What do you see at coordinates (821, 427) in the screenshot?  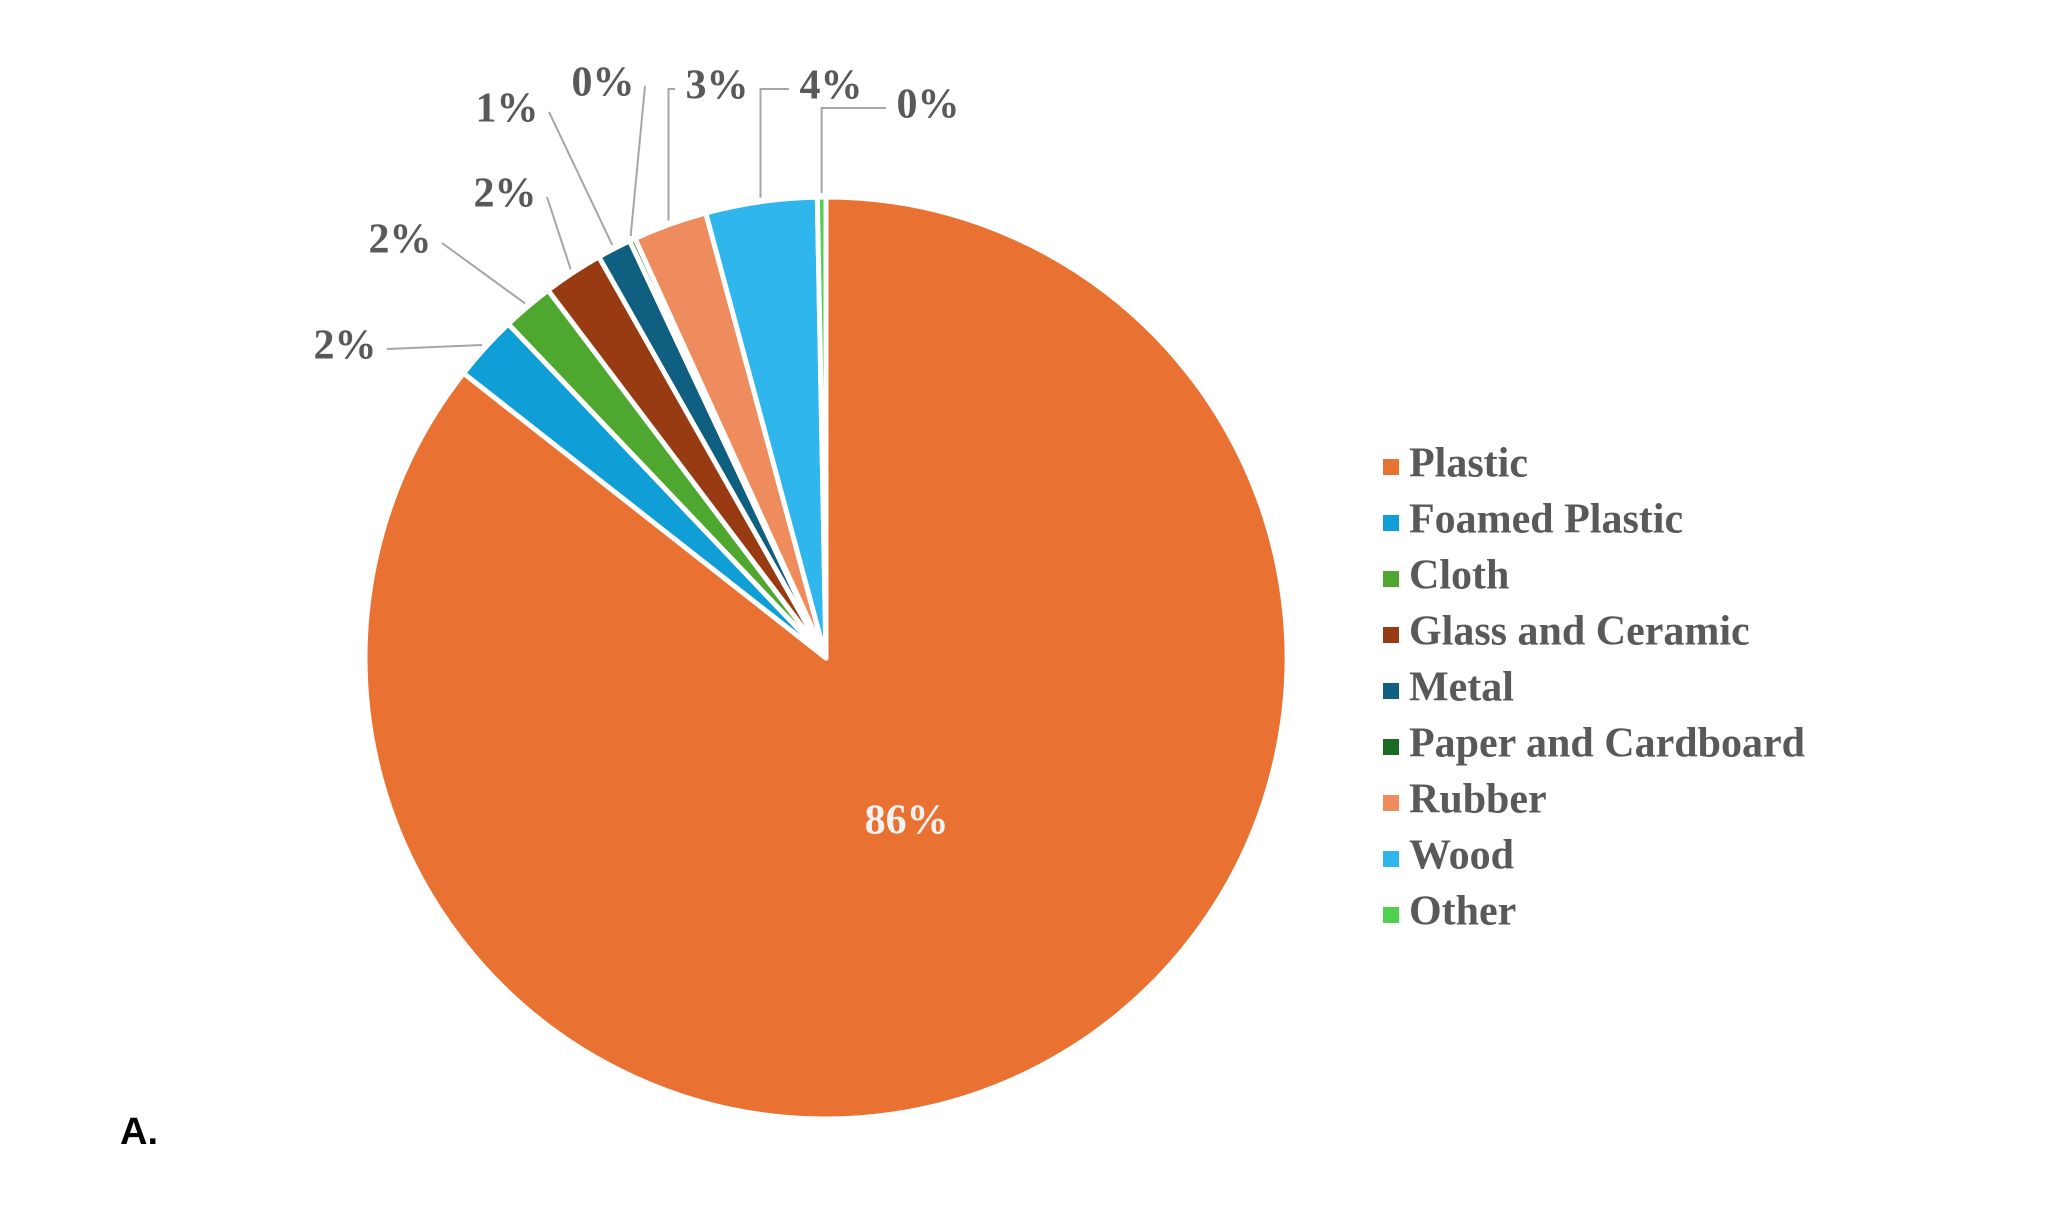 I see `pie-slice` at bounding box center [821, 427].